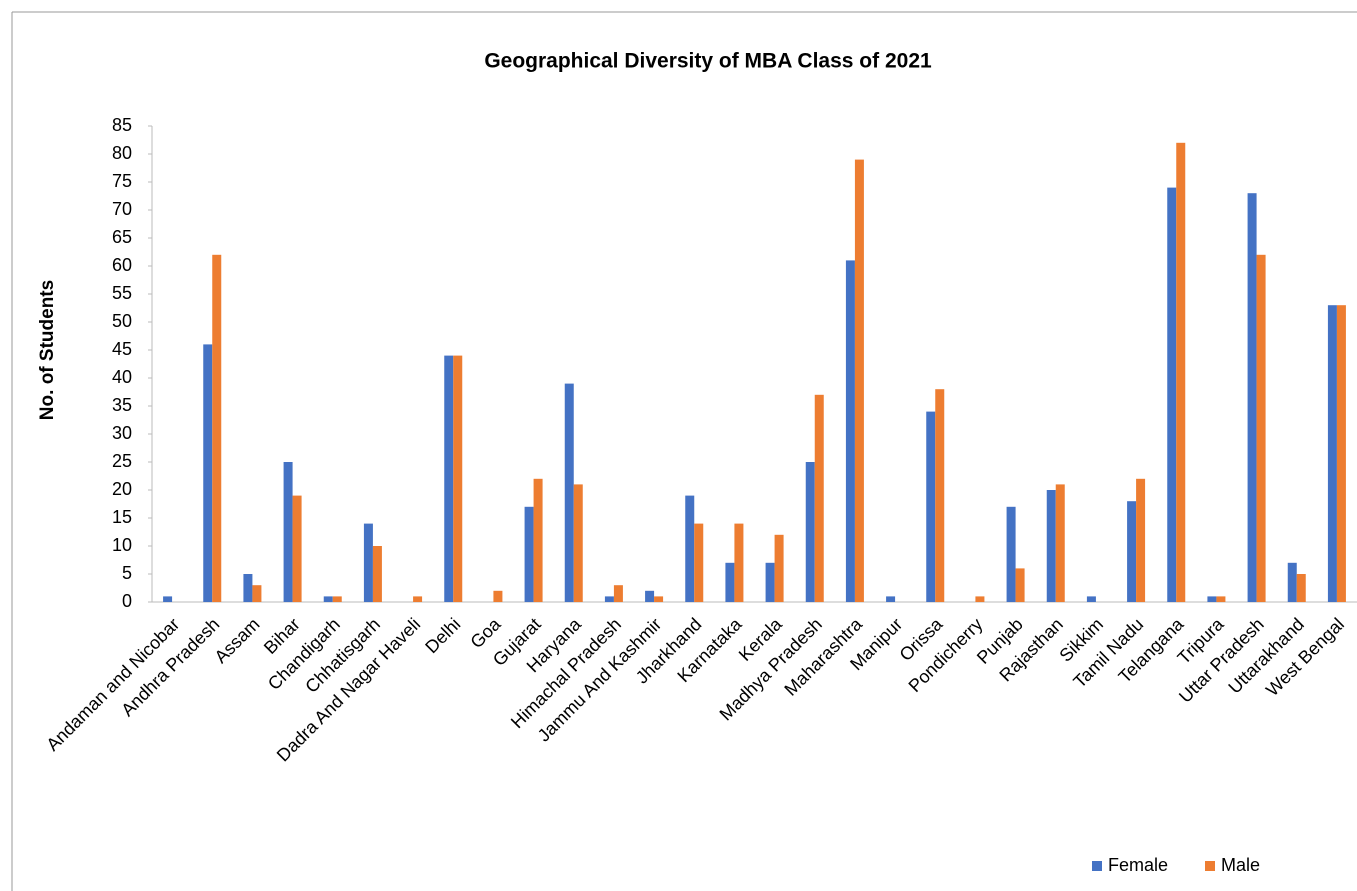  What do you see at coordinates (122, 181) in the screenshot?
I see `y-tick-label: 75` at bounding box center [122, 181].